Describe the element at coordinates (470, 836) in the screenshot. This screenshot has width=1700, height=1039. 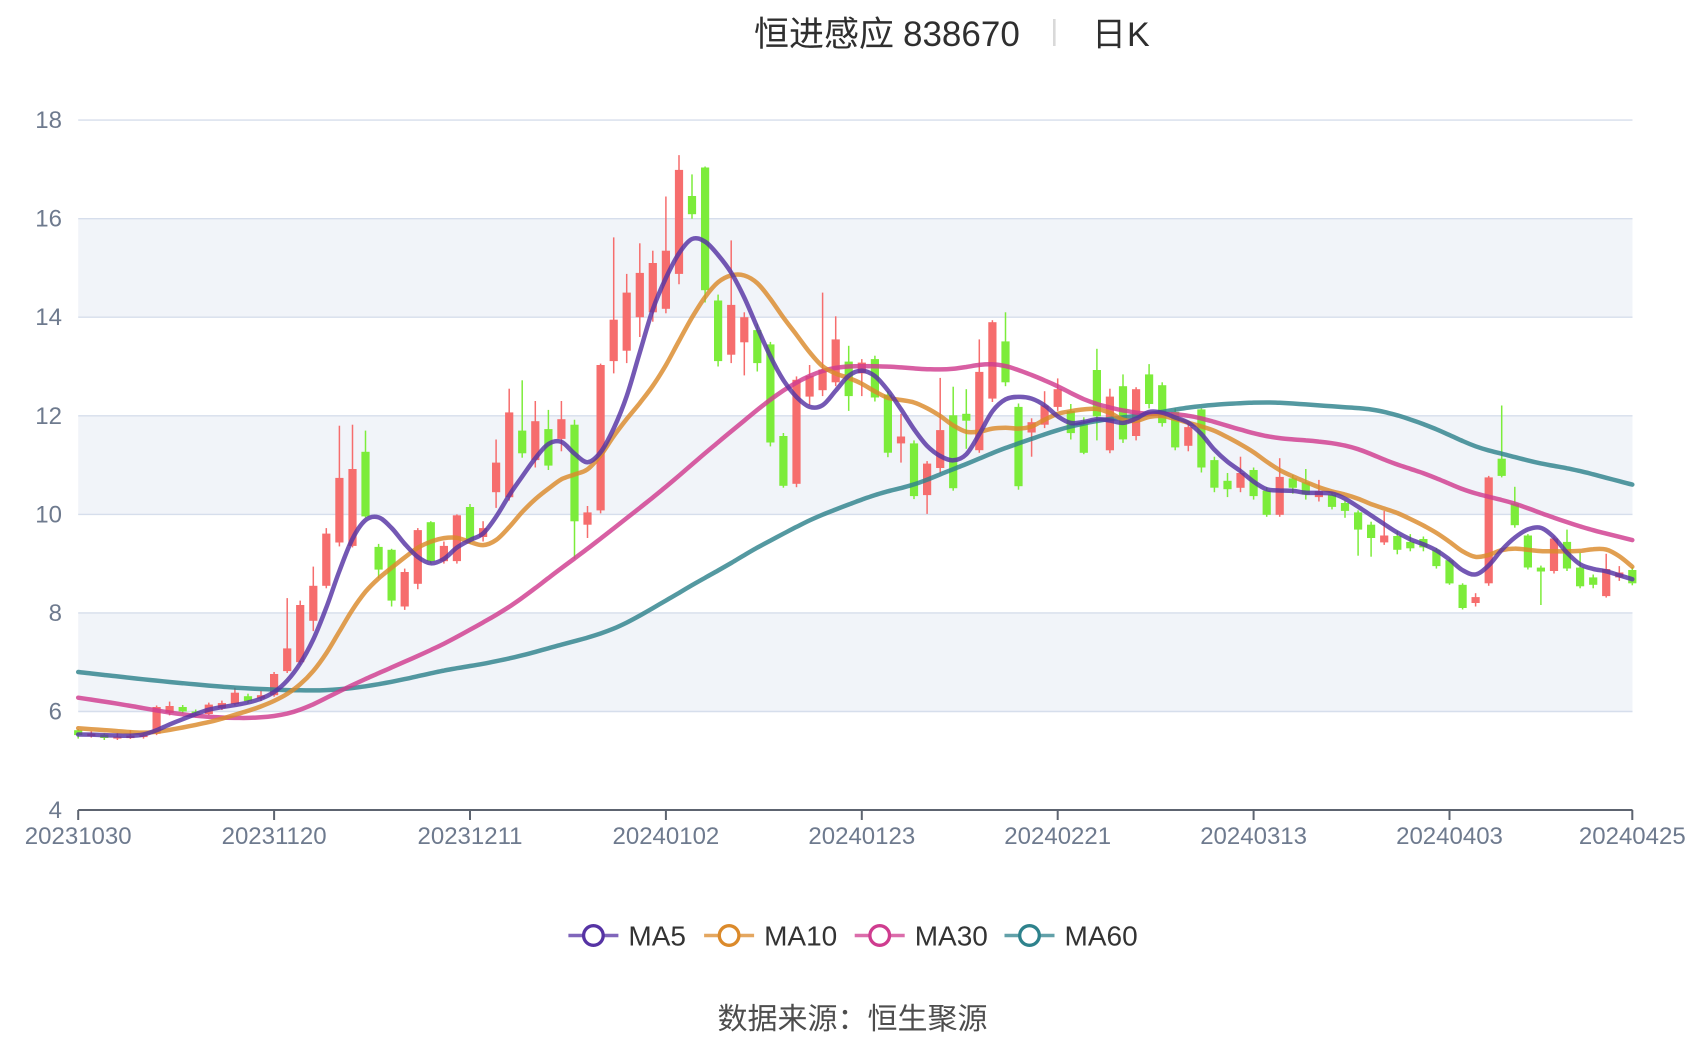
I see `svg-text: 20231211` at that location.